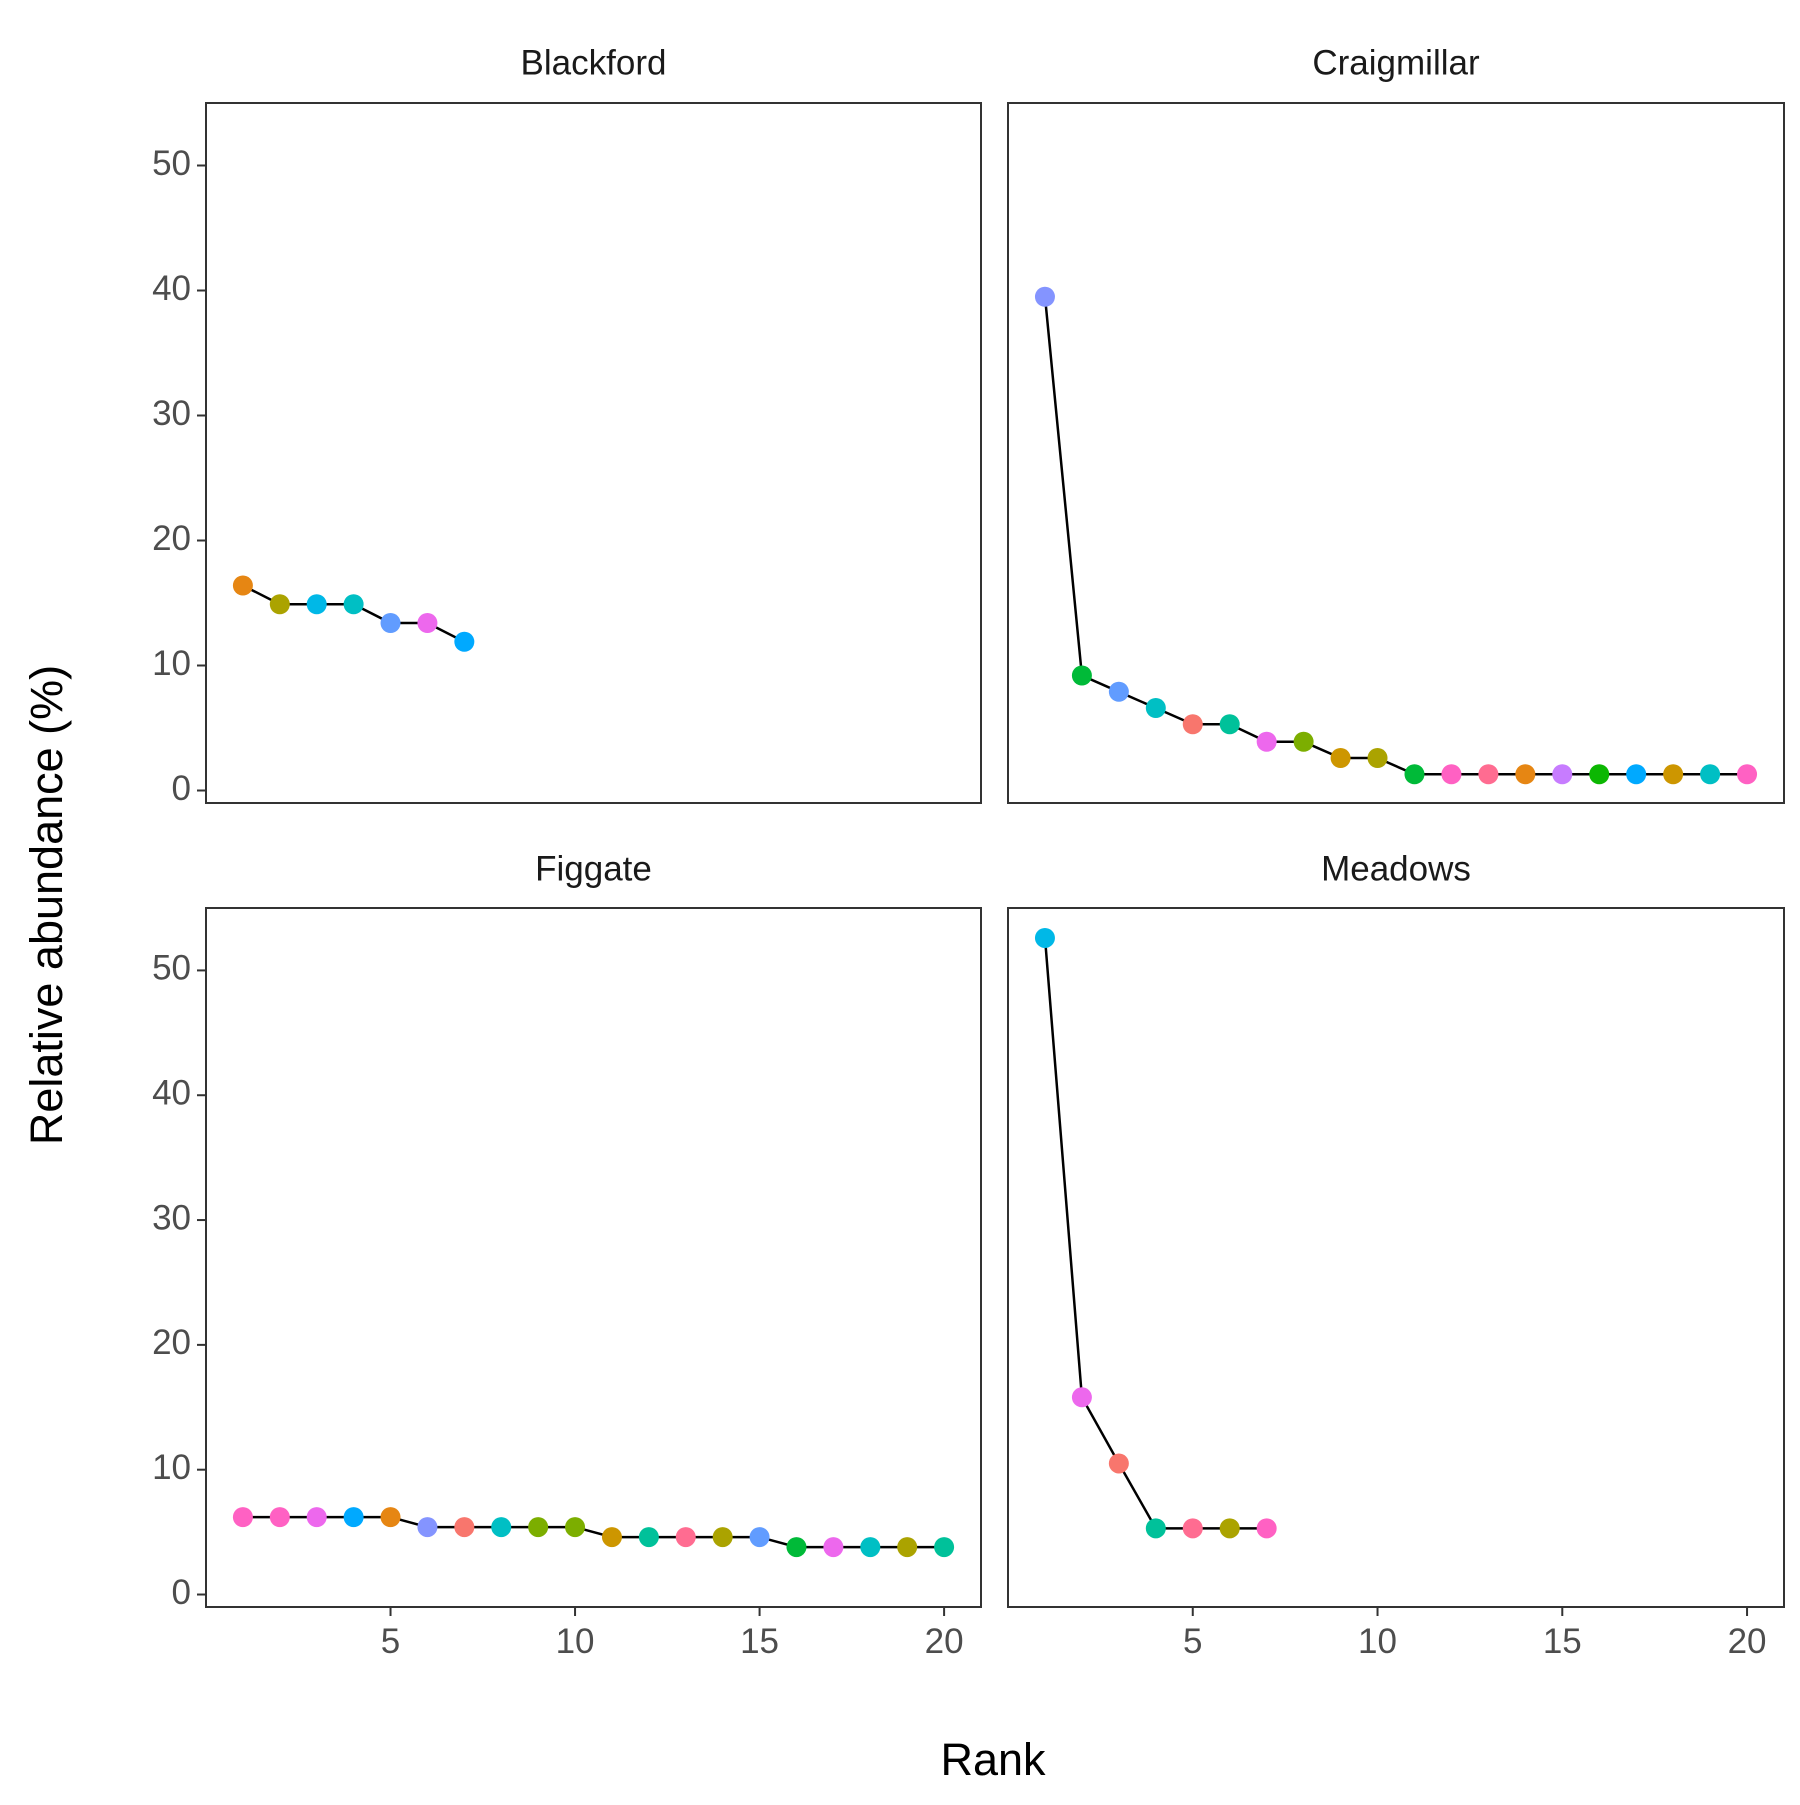 The image size is (1800, 1805). What do you see at coordinates (993, 1759) in the screenshot?
I see `x-axis-title: Rank` at bounding box center [993, 1759].